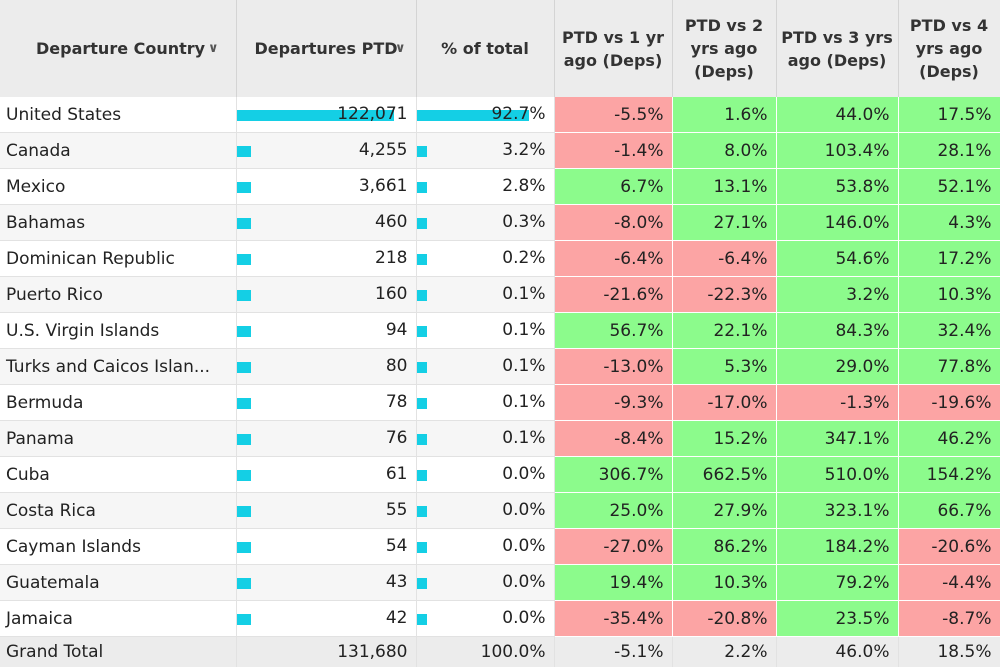 The width and height of the screenshot is (1000, 667). I want to click on vs3-cell: 510.0%, so click(837, 475).